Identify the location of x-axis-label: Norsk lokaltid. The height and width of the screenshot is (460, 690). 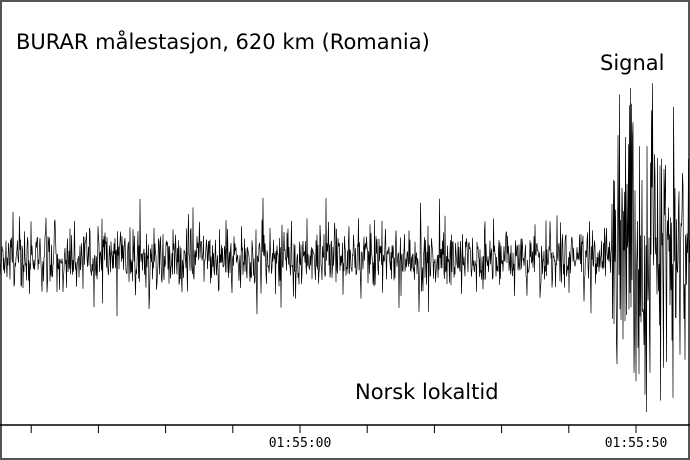
(427, 392).